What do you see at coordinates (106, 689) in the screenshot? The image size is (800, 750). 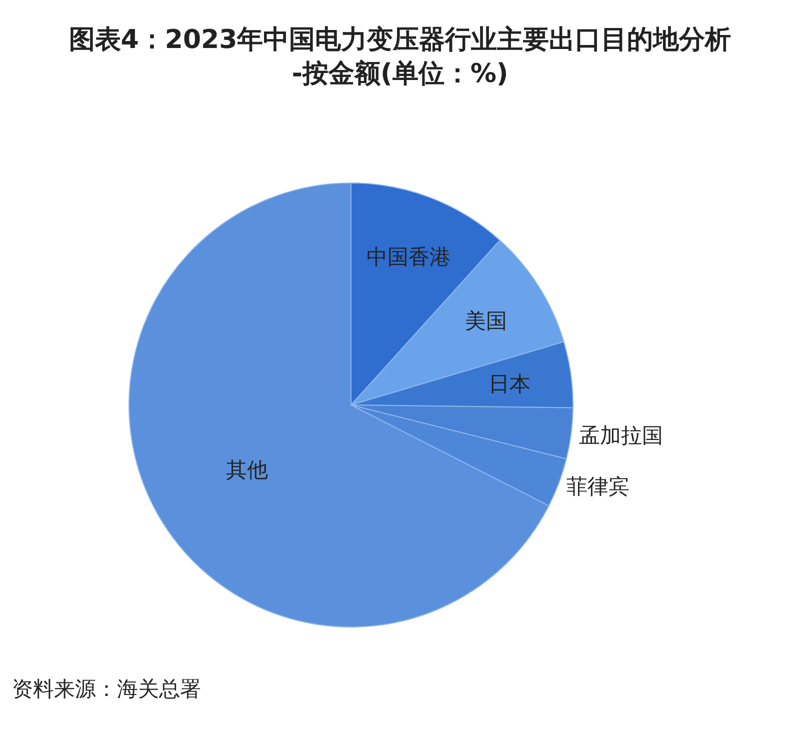 I see `text: 资料来源：海关总署` at bounding box center [106, 689].